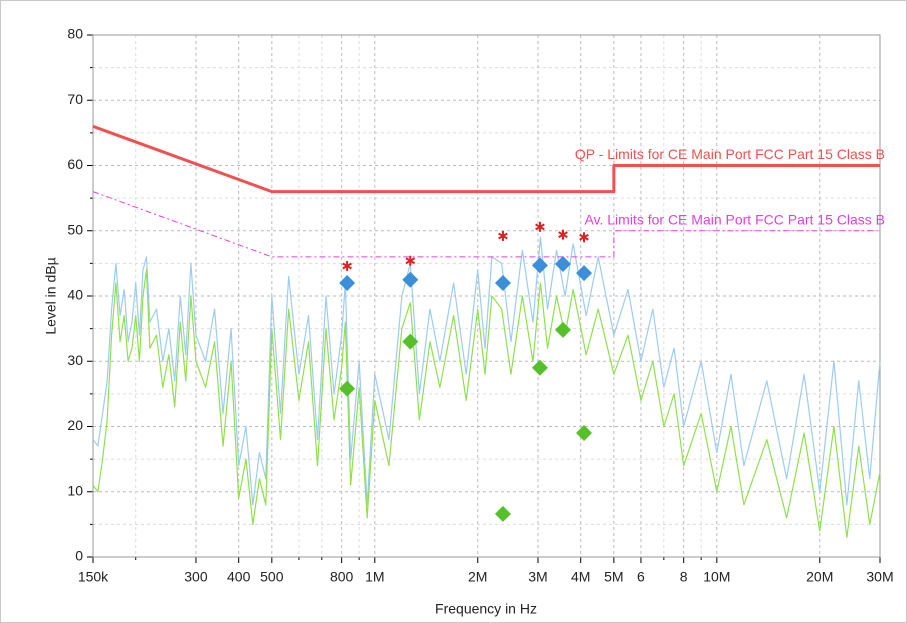  What do you see at coordinates (486, 609) in the screenshot?
I see `x-axis-label: Frequency in Hz` at bounding box center [486, 609].